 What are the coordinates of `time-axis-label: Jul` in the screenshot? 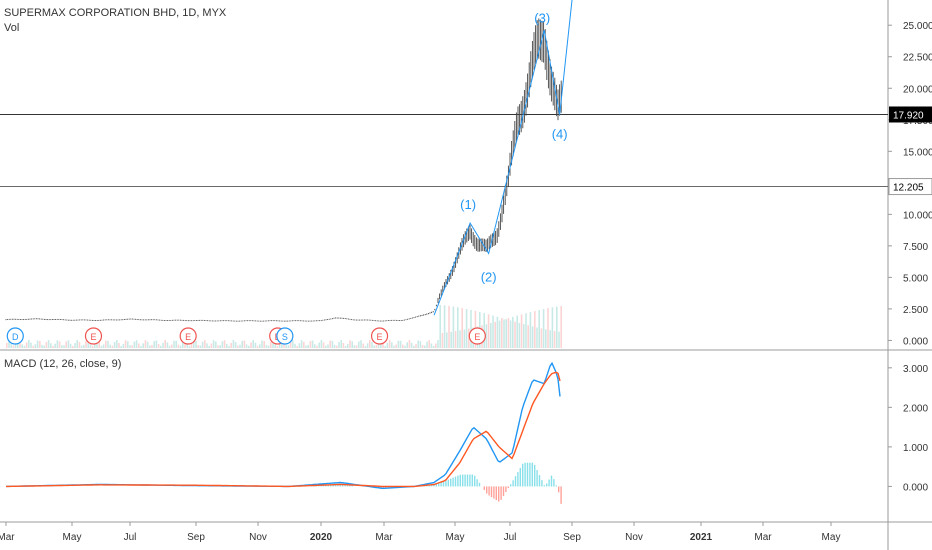 It's located at (510, 537).